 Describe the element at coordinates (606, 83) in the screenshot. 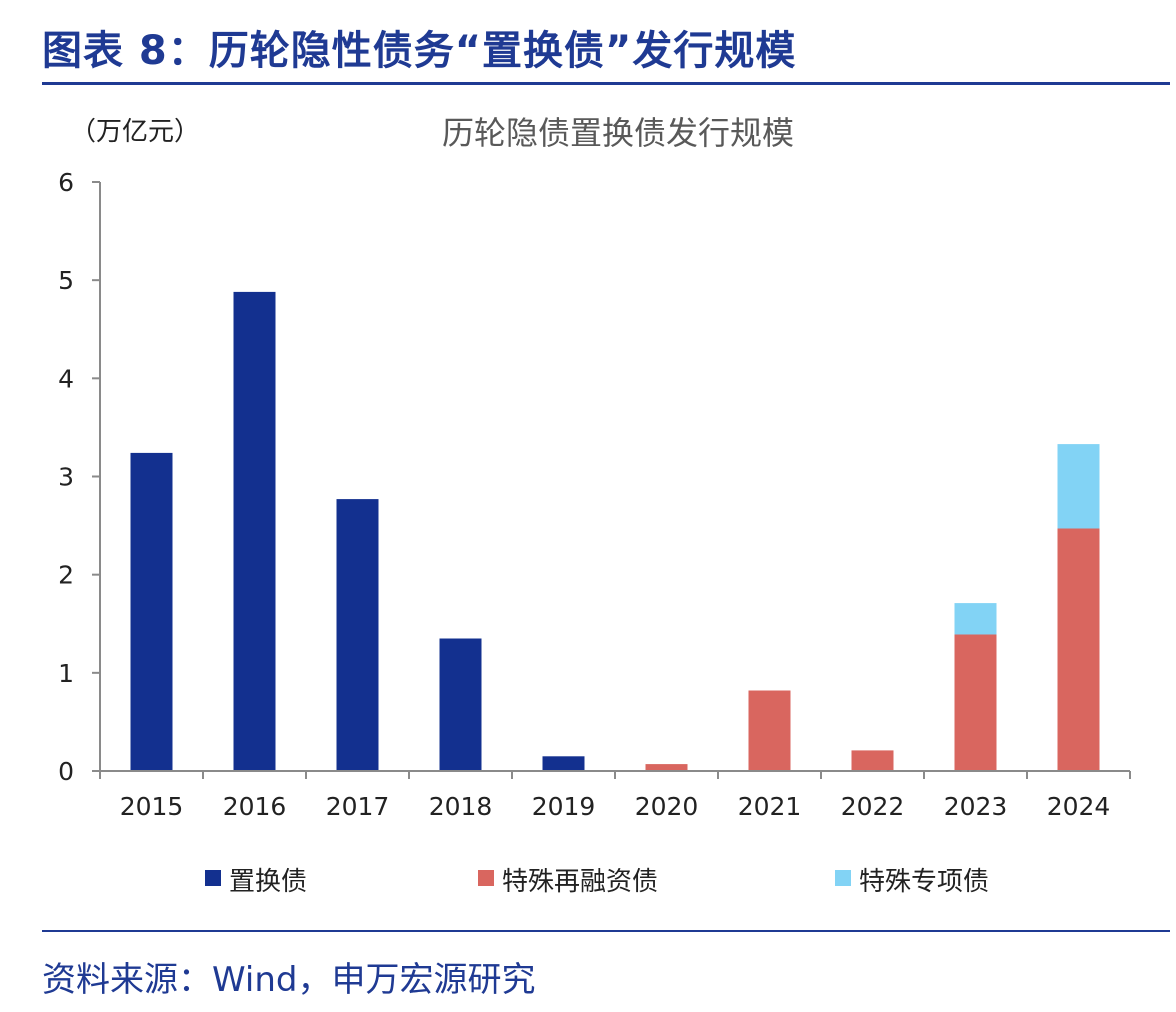

I see `top-divider` at that location.